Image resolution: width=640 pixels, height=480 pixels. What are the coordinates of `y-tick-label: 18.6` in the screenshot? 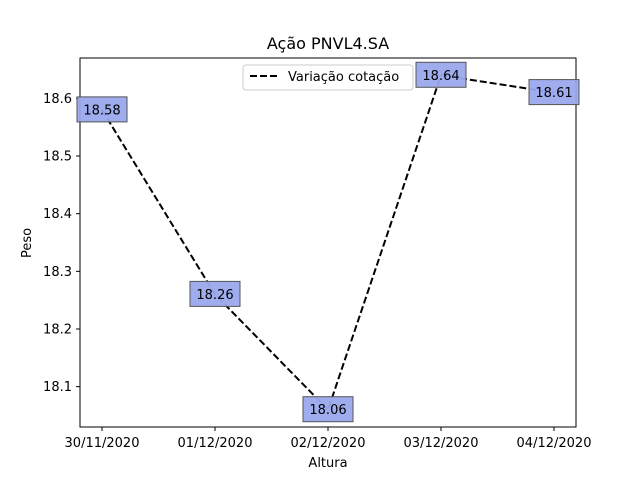 It's located at (57, 99).